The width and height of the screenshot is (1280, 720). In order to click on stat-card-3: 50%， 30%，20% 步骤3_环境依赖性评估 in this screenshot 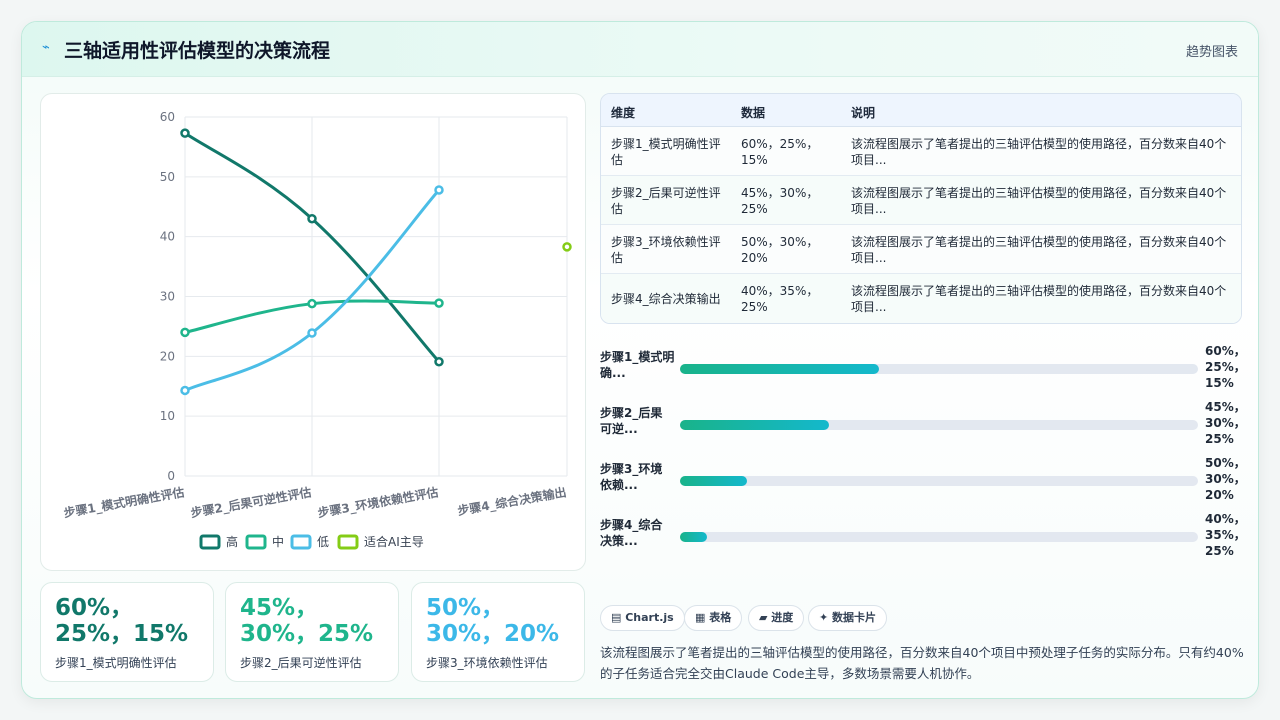, I will do `click(498, 632)`.